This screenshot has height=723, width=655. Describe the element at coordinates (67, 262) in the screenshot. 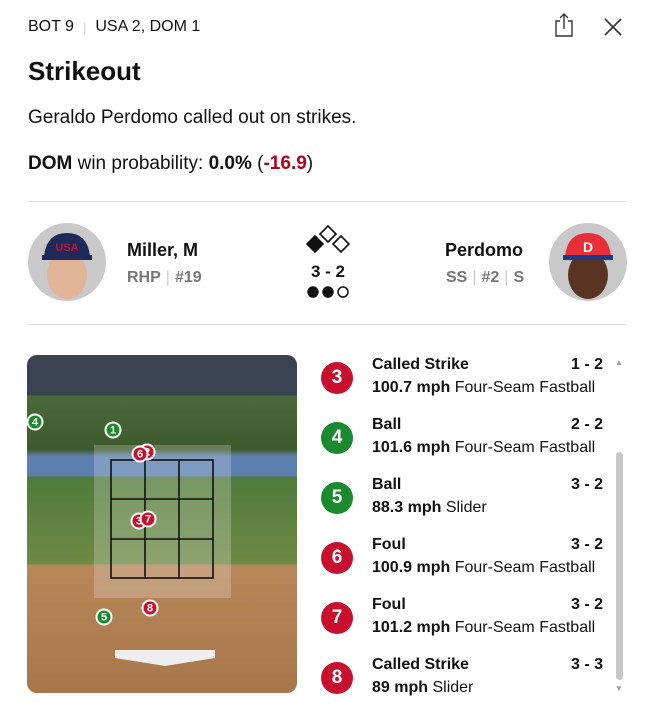

I see `pitcher-avatar: USA` at that location.